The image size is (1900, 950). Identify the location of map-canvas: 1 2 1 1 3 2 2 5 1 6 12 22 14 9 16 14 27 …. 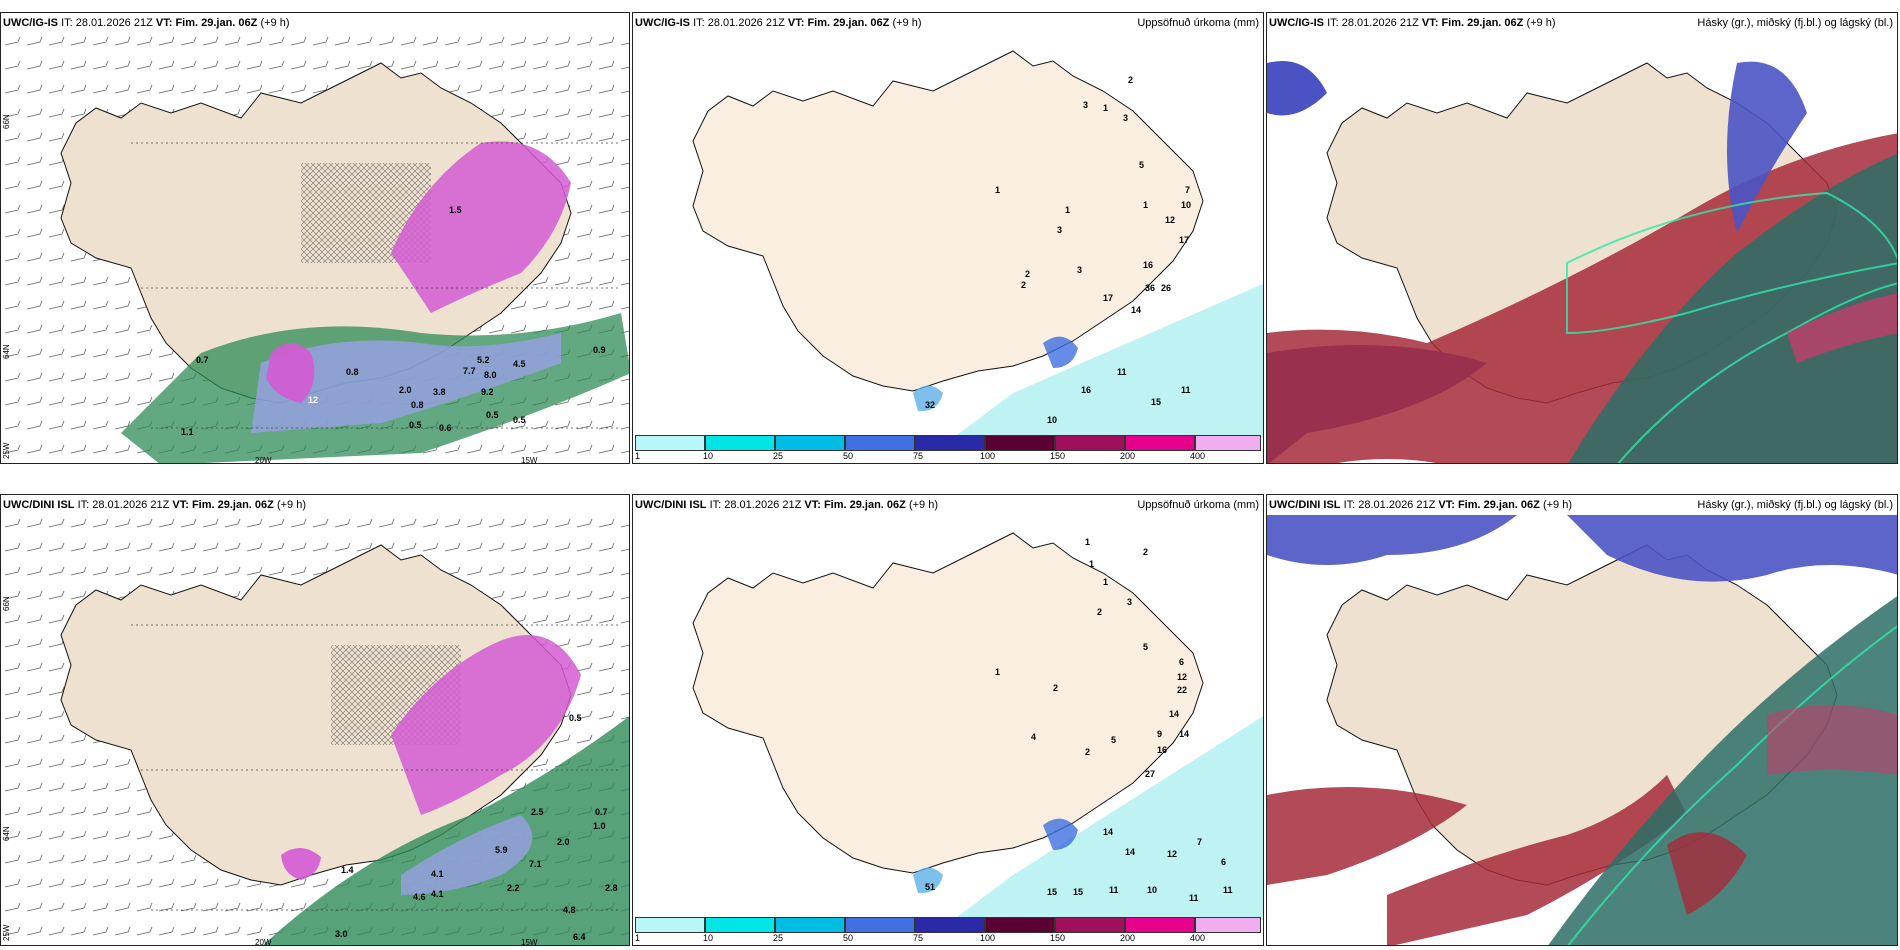
(977, 726).